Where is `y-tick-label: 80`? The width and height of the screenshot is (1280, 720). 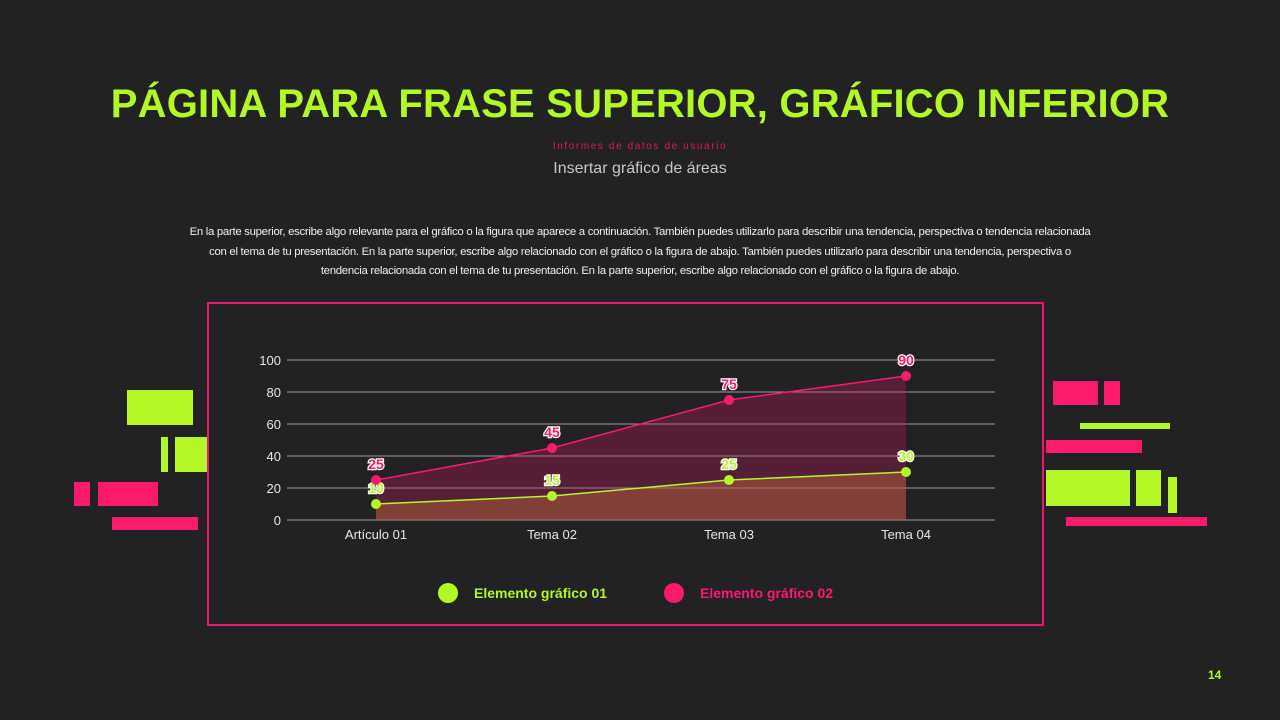
y-tick-label: 80 is located at coordinates (274, 392).